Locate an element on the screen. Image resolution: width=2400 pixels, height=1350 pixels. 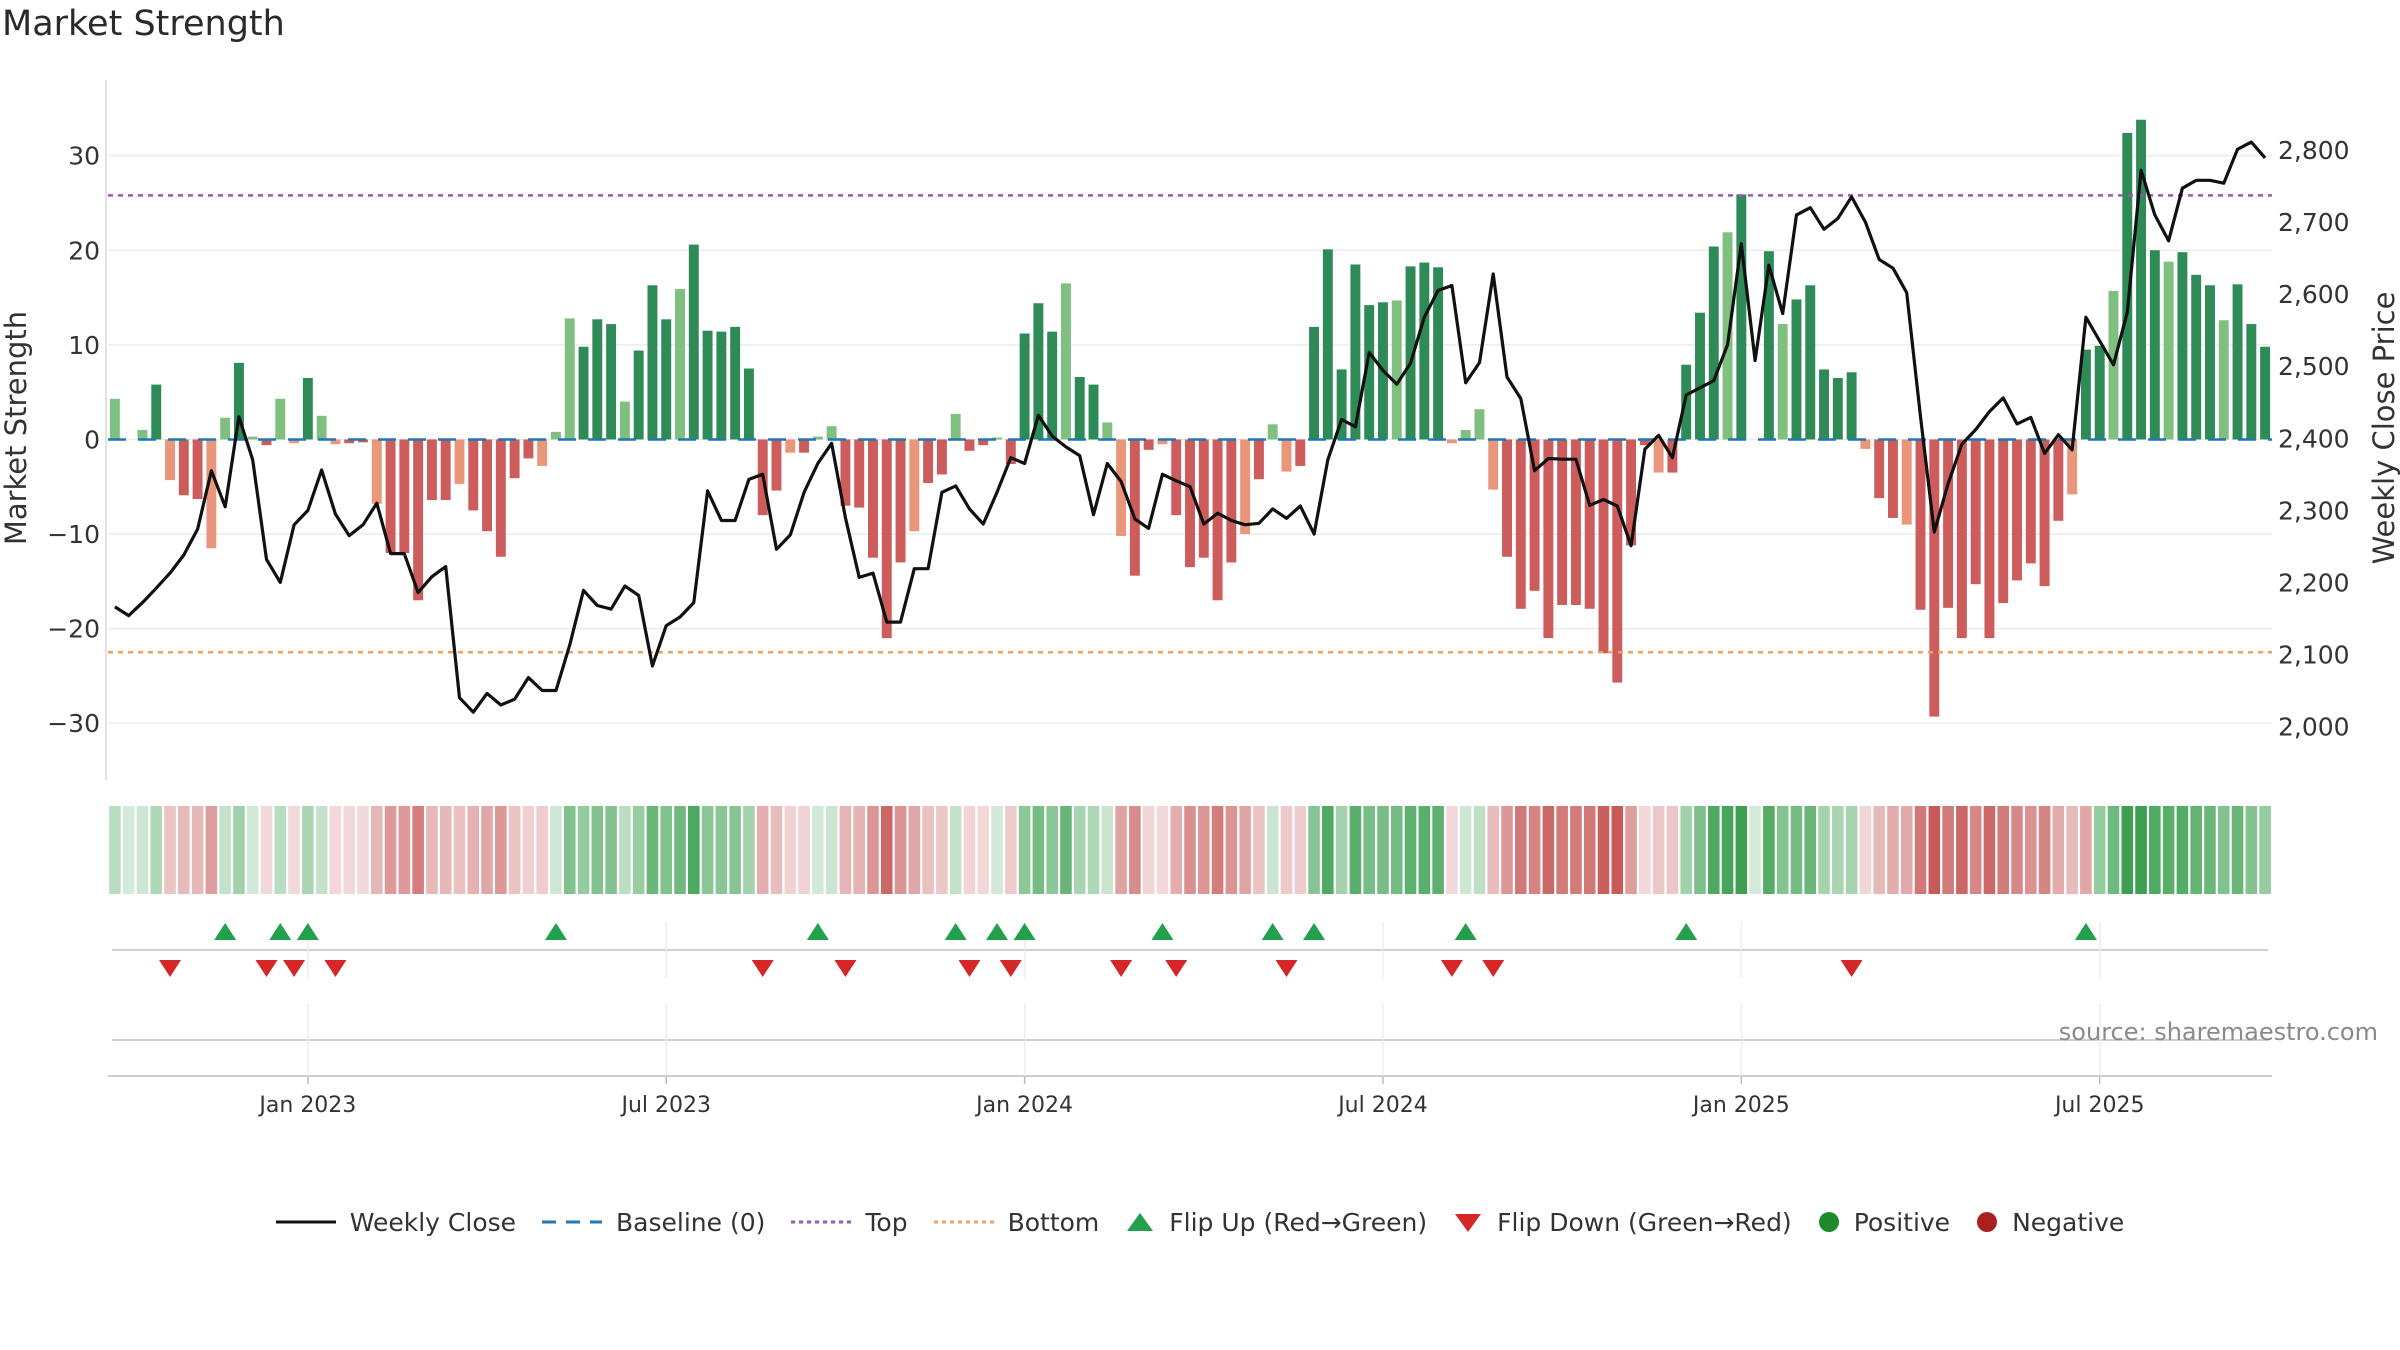
y-axis-left-label: Market Strength is located at coordinates (16, 428).